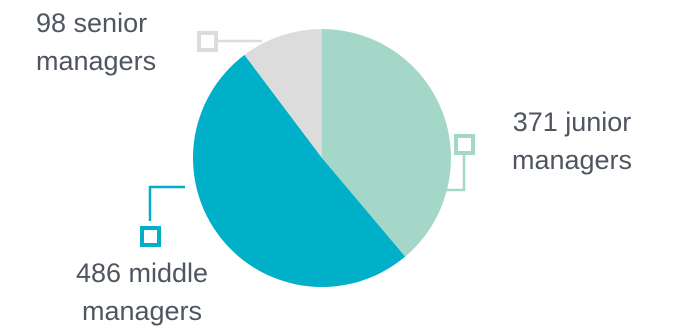 The height and width of the screenshot is (334, 677). Describe the element at coordinates (96, 61) in the screenshot. I see `label-senior-line-2: managers` at that location.